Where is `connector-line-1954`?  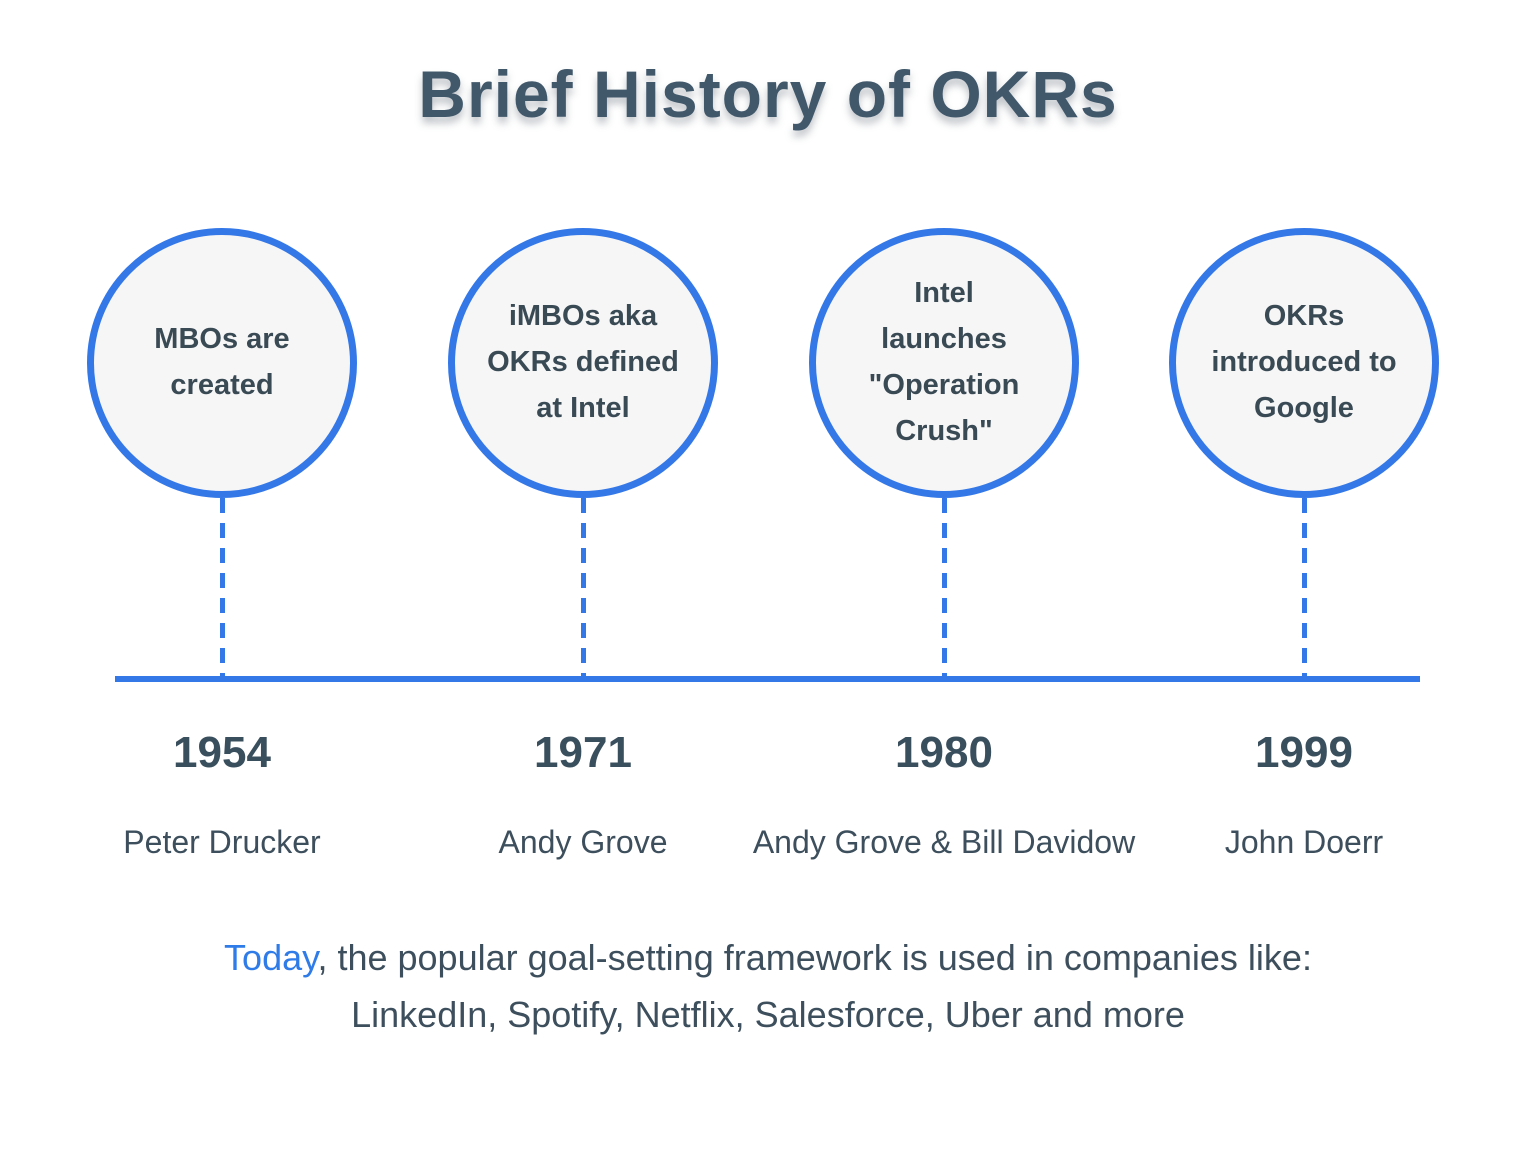
connector-line-1954 is located at coordinates (222, 588).